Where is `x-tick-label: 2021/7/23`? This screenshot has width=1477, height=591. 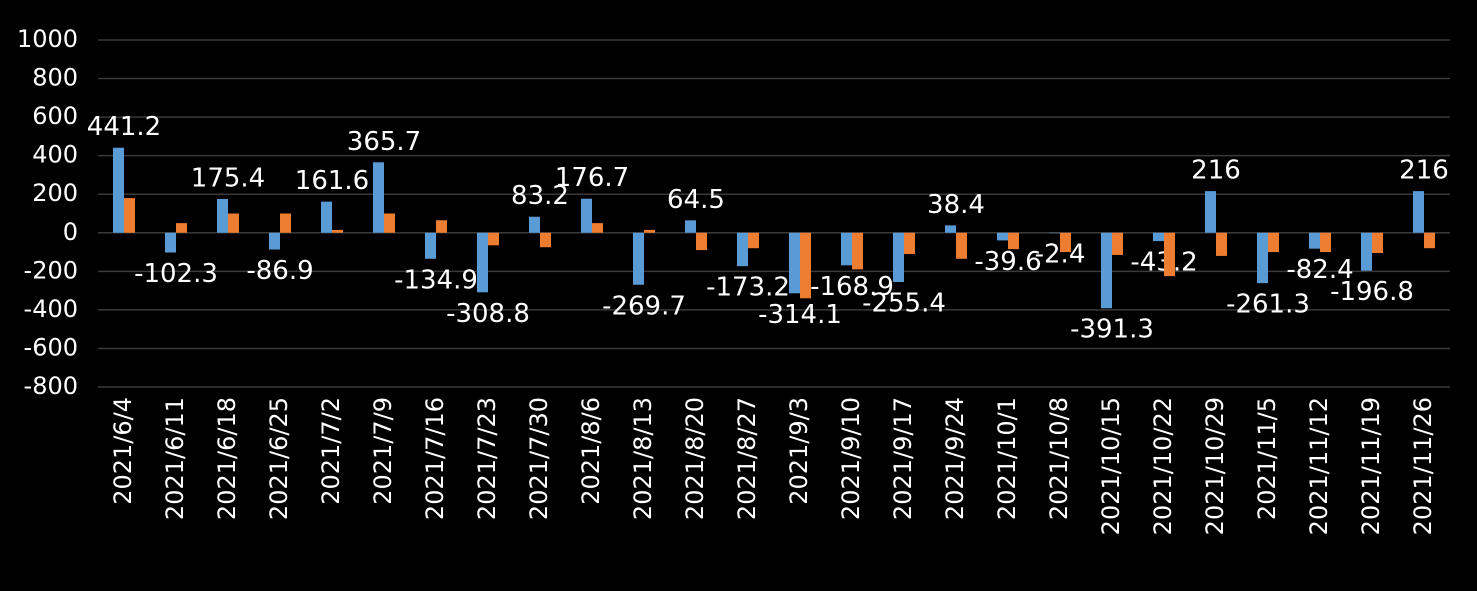
x-tick-label: 2021/7/23 is located at coordinates (487, 458).